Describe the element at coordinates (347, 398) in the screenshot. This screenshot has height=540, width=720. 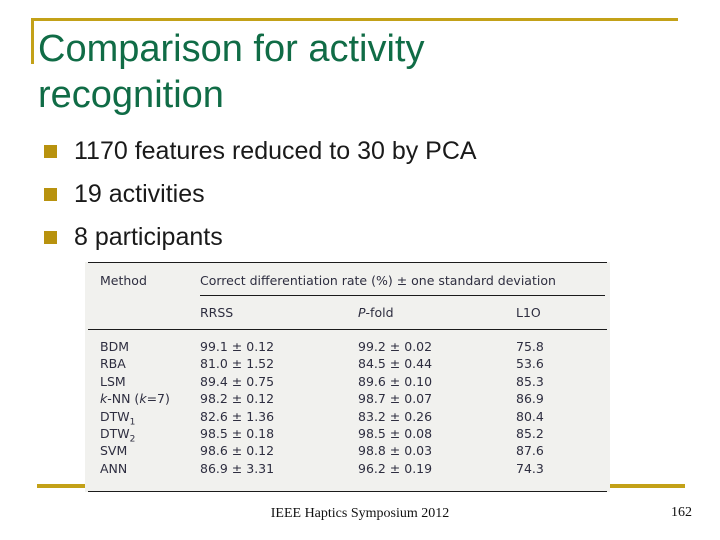
I see `table-row: k-NN (k=7) 98.2 ± 0.12 98.7 ± 0.07 86.9` at that location.